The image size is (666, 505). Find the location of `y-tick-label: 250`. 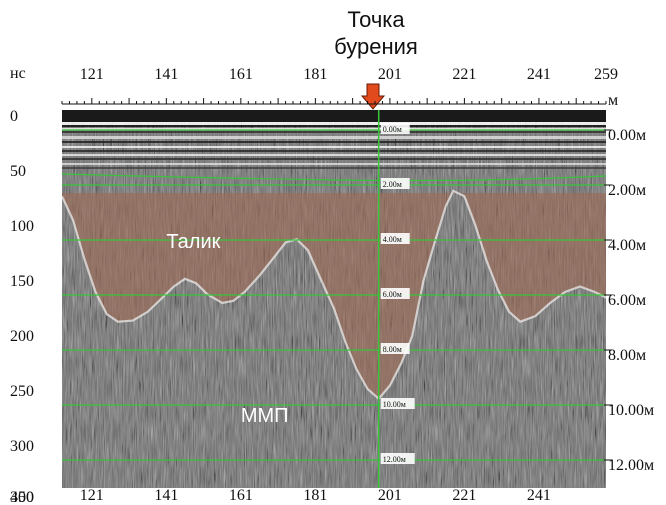

y-tick-label: 250 is located at coordinates (22, 391).